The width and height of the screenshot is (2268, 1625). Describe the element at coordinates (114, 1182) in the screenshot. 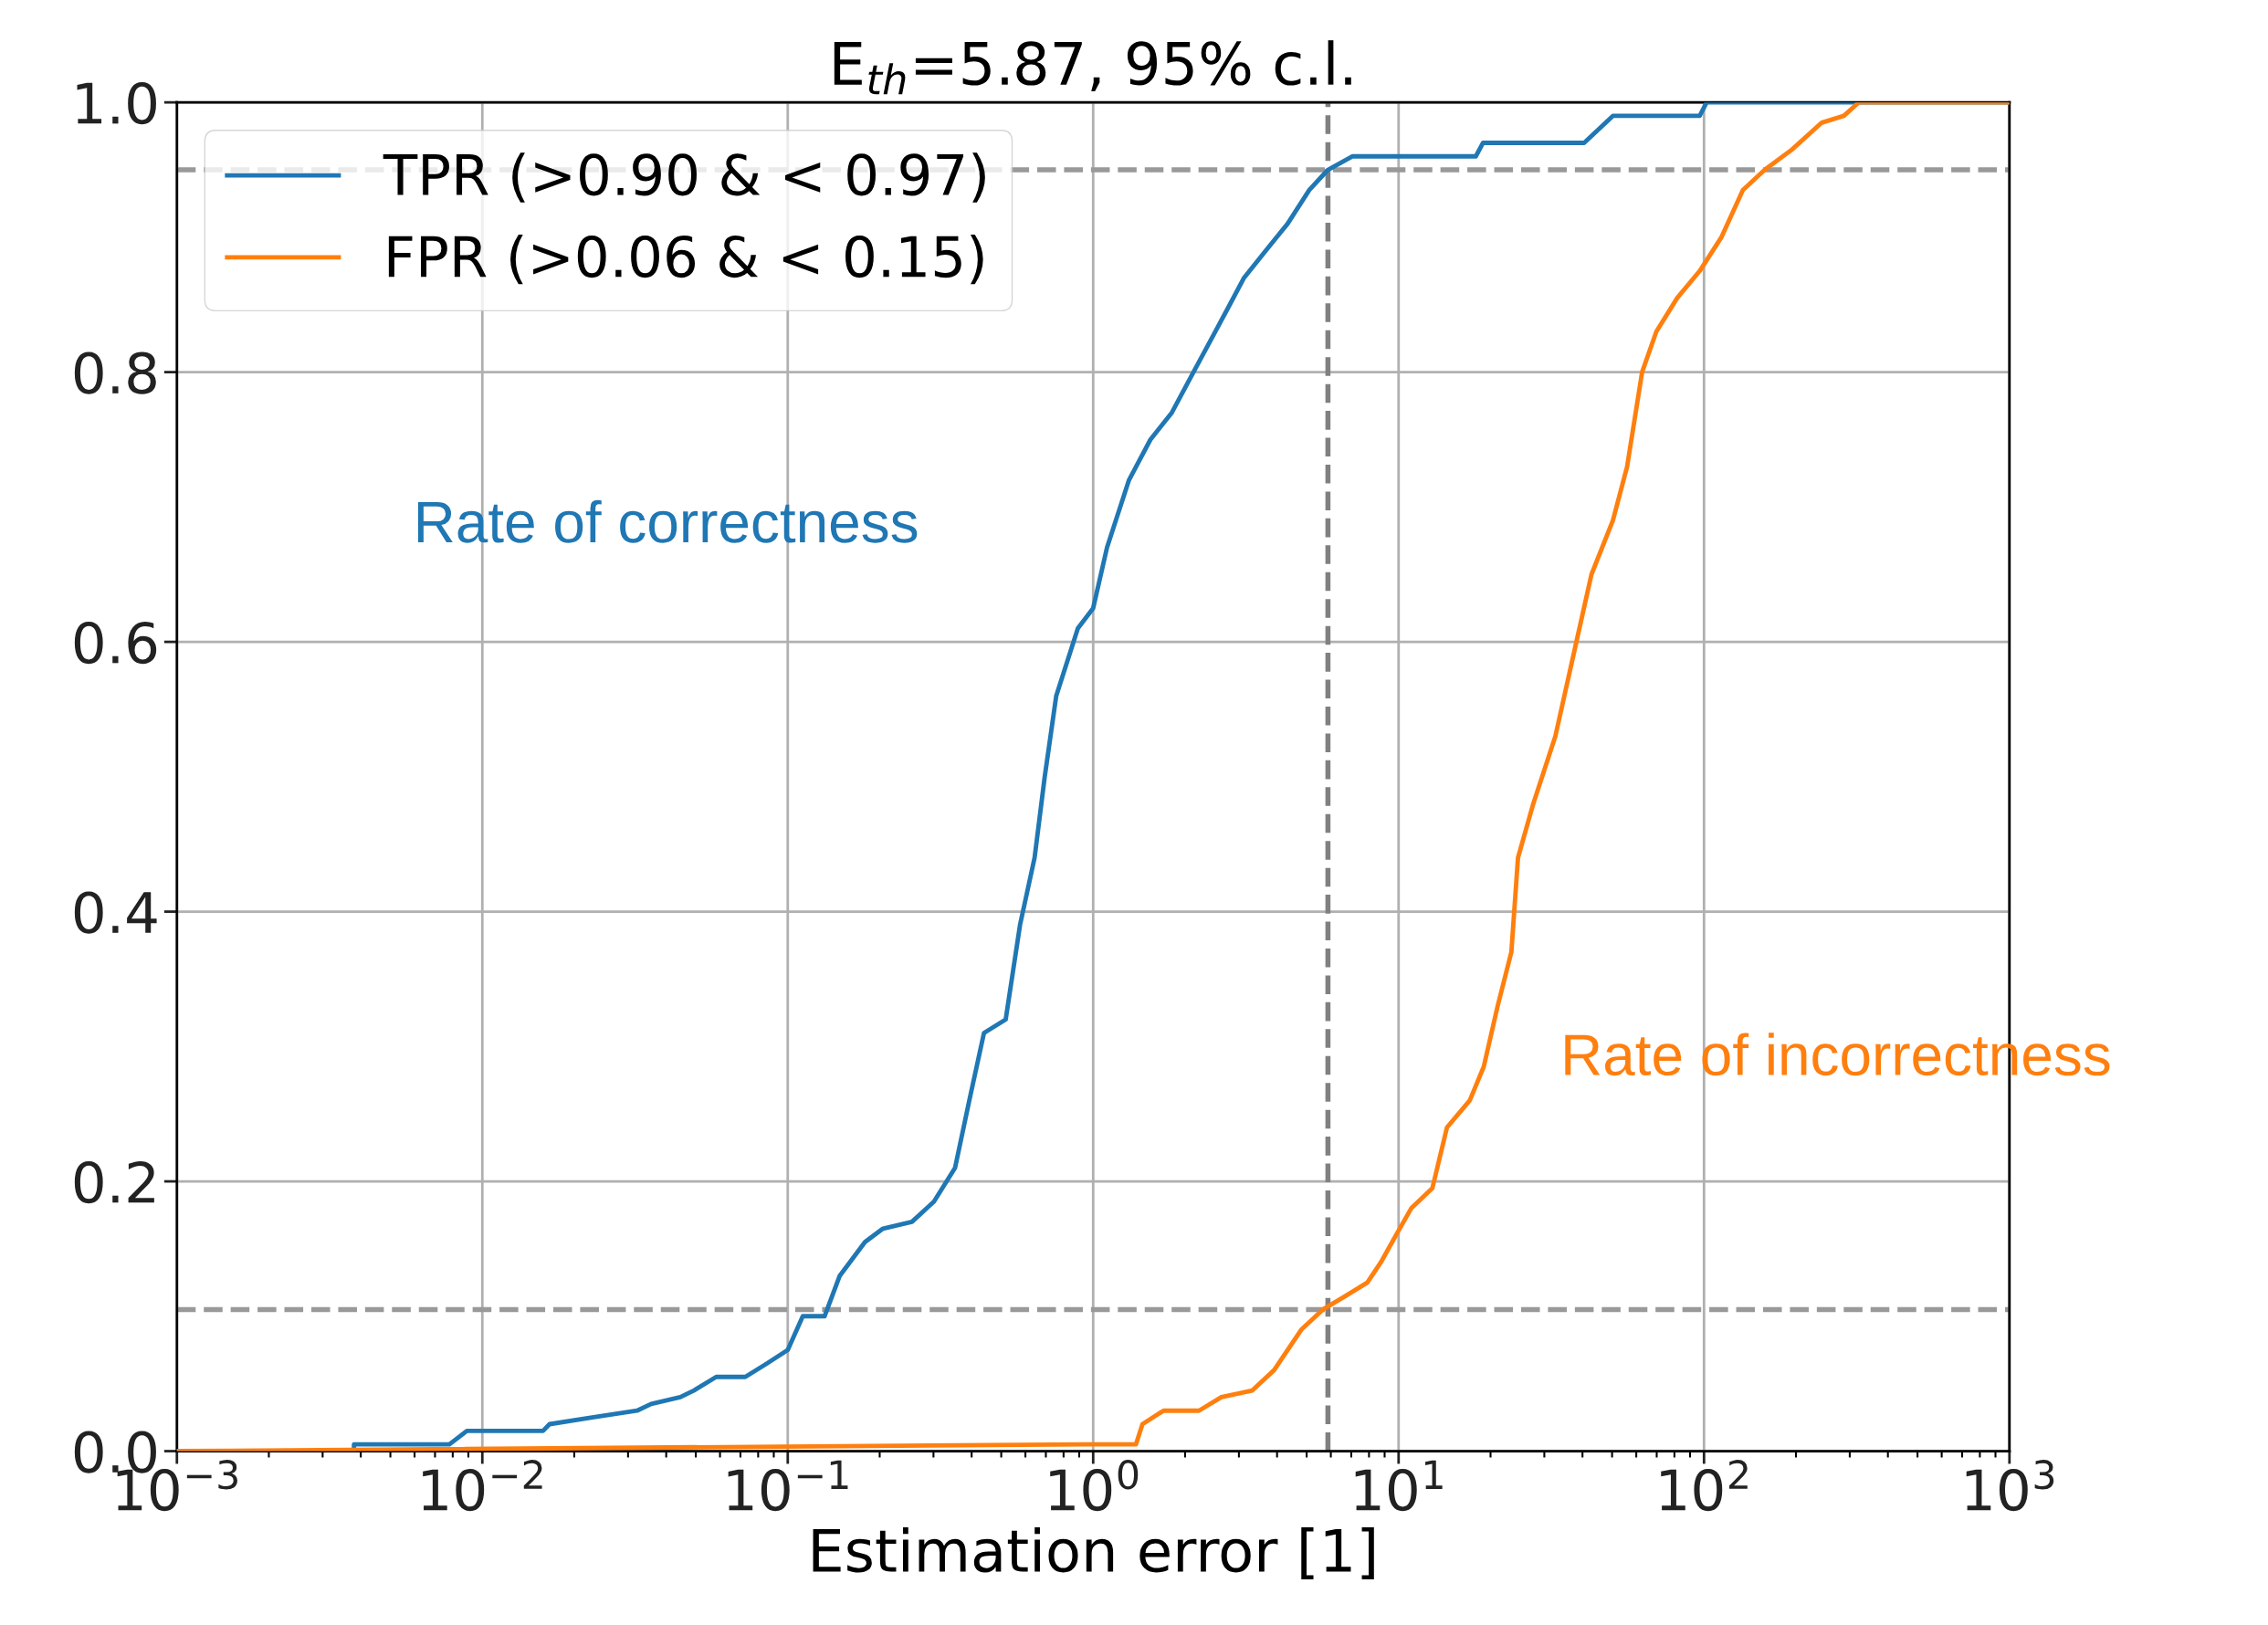

I see `y-tick-label: 0.2` at that location.